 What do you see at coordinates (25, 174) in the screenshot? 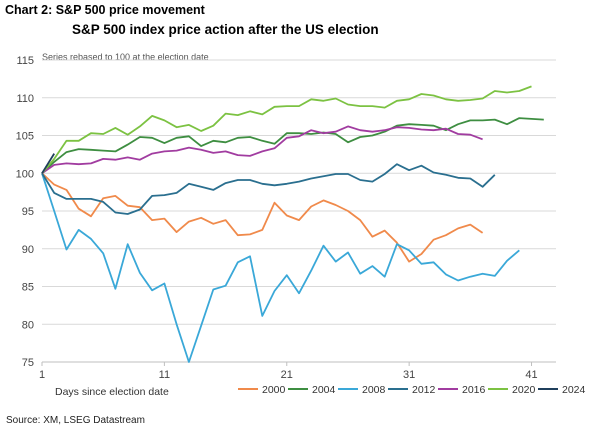
I see `y-tick-label: 100` at bounding box center [25, 174].